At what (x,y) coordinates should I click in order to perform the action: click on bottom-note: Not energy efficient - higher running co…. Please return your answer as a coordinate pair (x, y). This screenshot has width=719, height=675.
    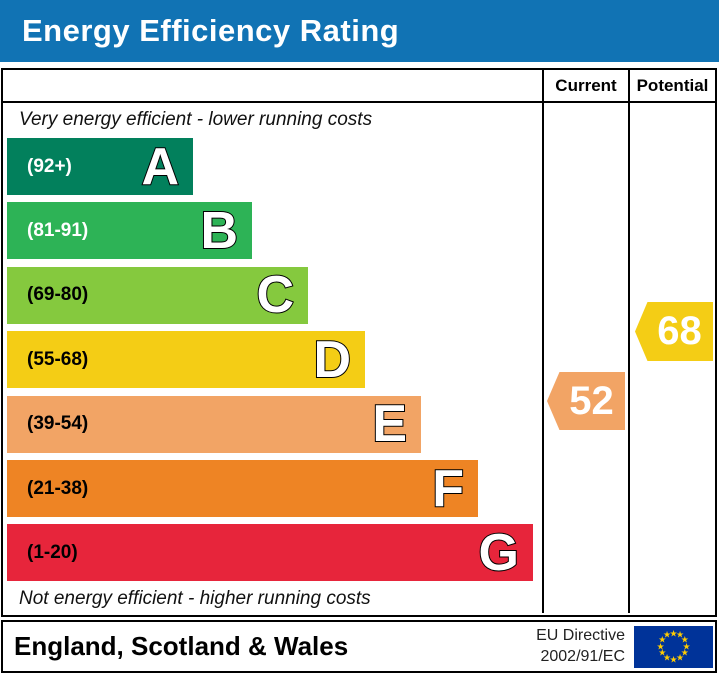
    Looking at the image, I should click on (195, 598).